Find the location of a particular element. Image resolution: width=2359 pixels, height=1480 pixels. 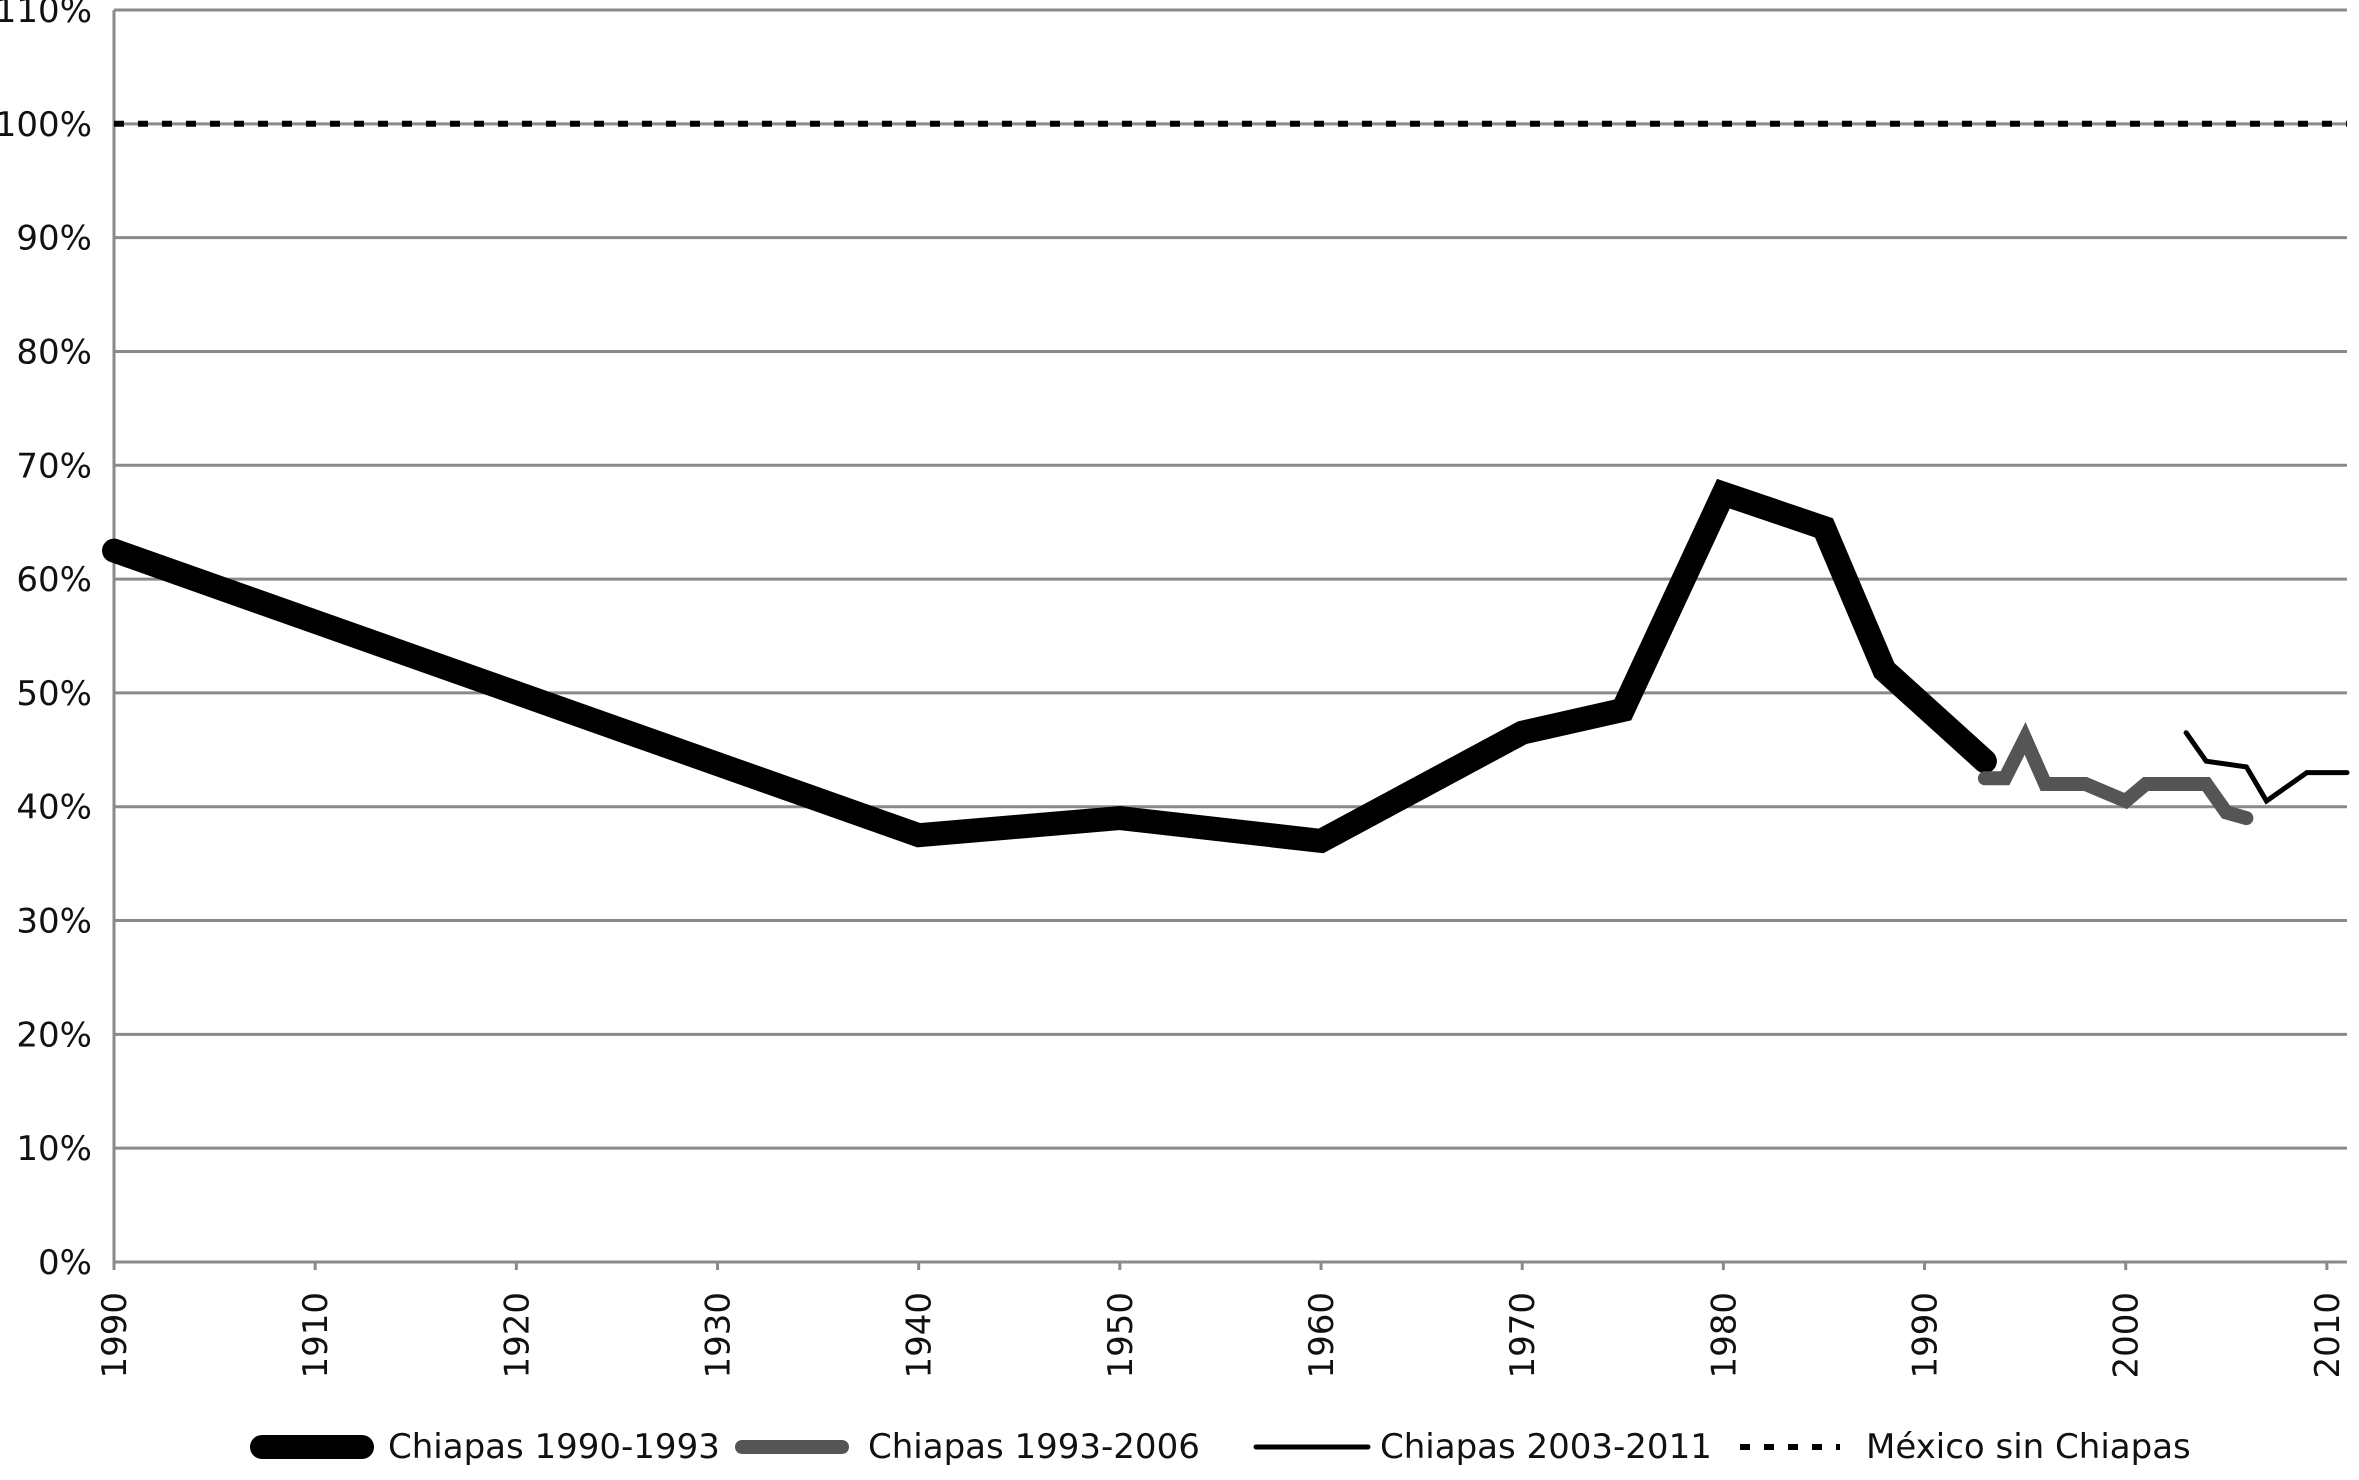

x-tick-label: 1960 is located at coordinates (1322, 1335).